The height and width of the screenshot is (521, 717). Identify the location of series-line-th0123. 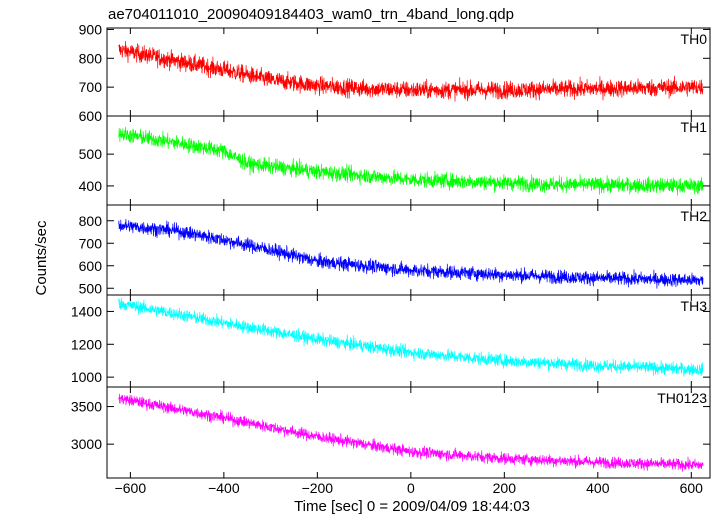
(411, 432).